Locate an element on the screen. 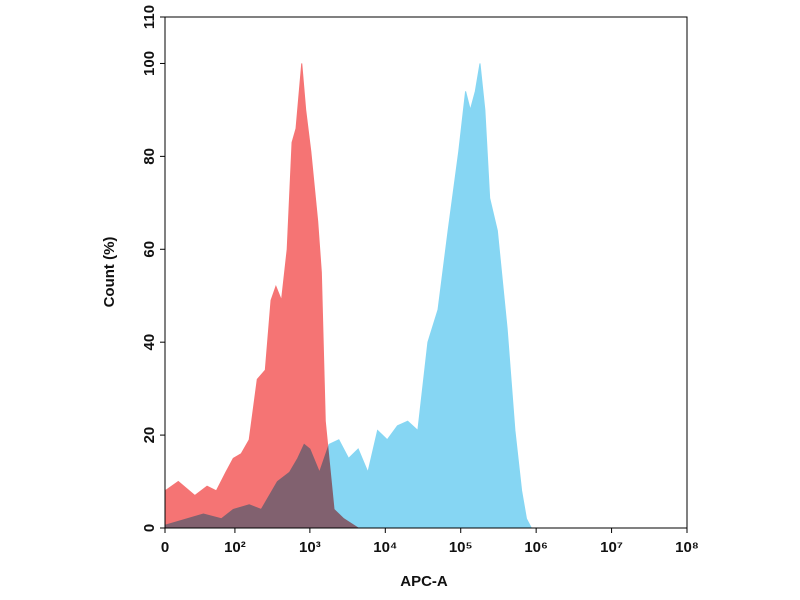 The height and width of the screenshot is (600, 800). x-tick-label: 10⁵ is located at coordinates (461, 547).